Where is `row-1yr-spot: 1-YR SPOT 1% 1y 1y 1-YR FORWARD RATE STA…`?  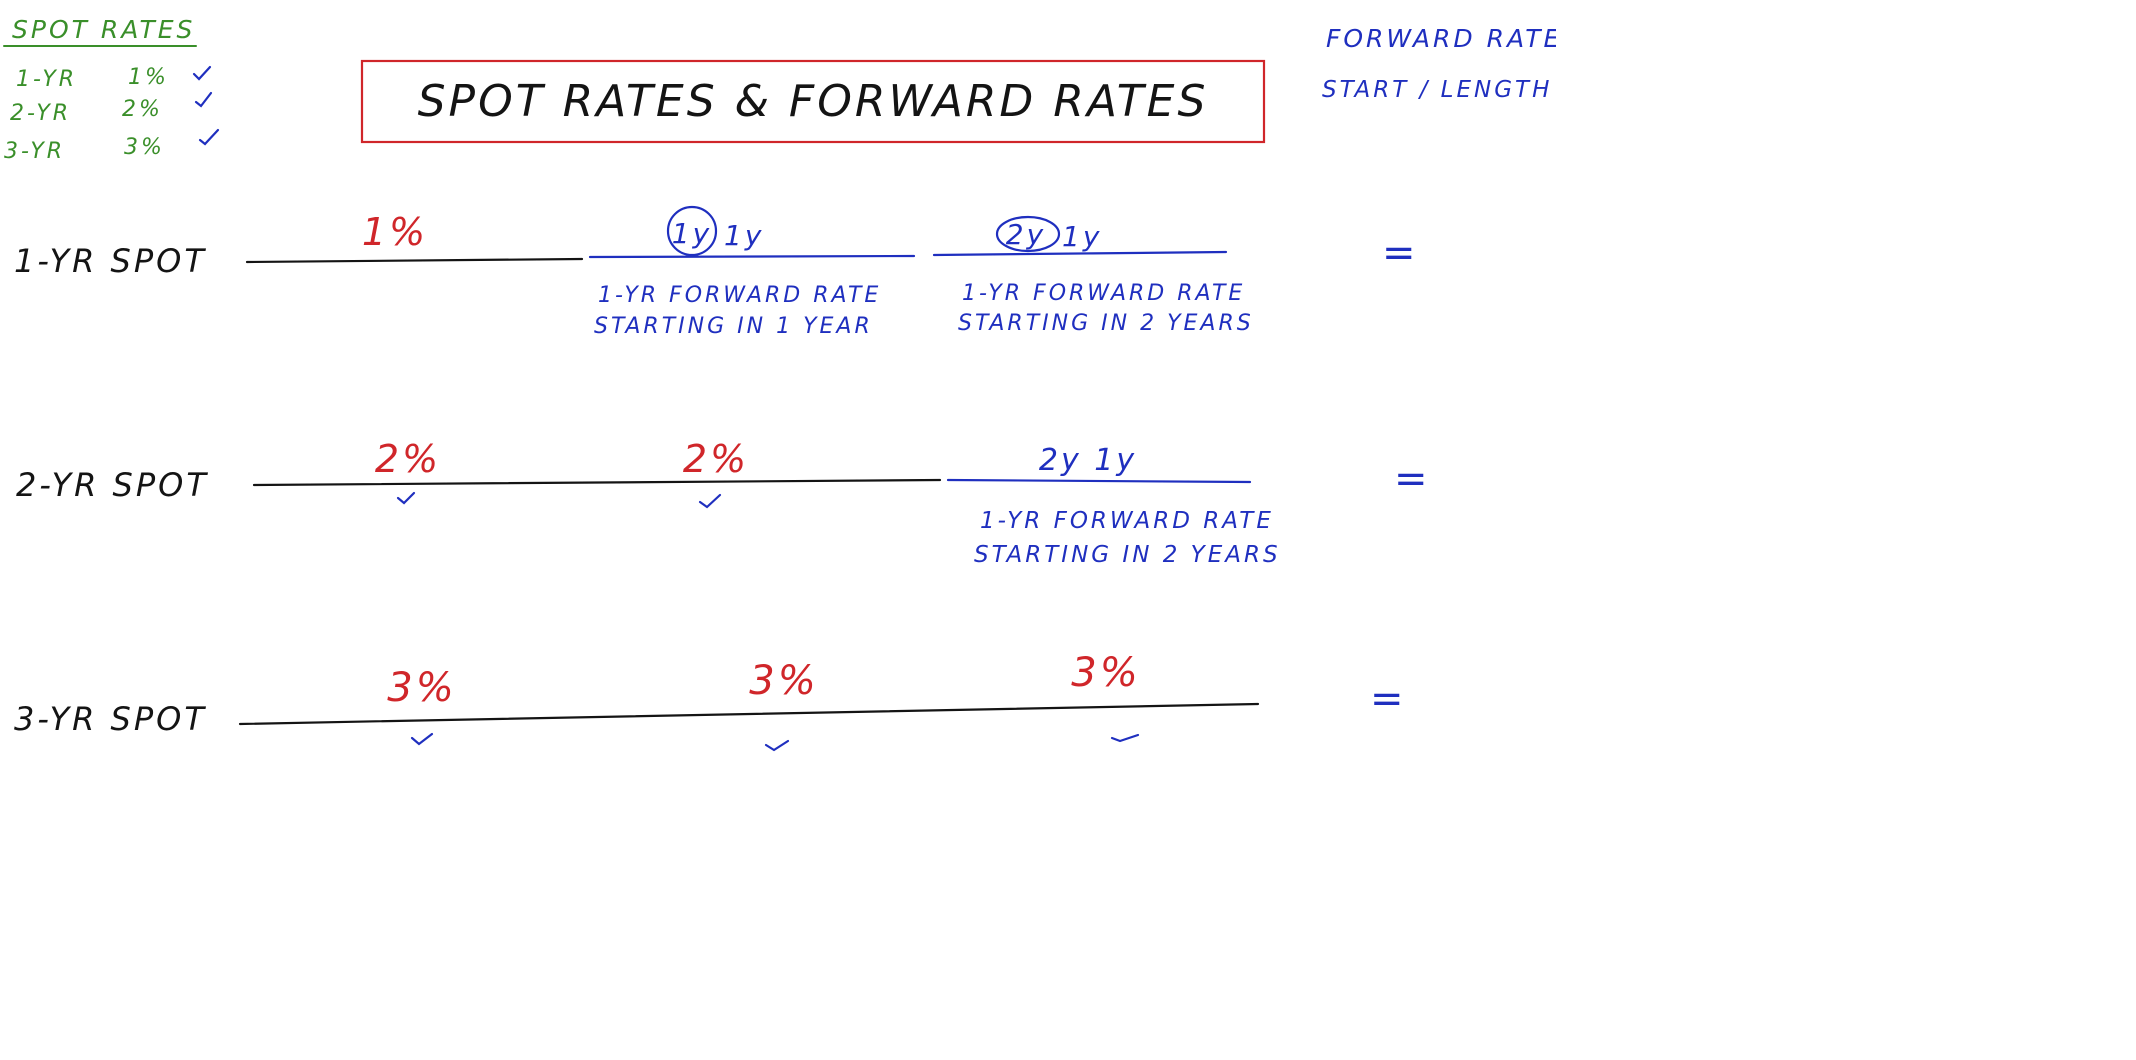
row-1yr-spot: 1-YR SPOT 1% 1y 1y 1-YR FORWARD RATE STA… is located at coordinates (716, 272).